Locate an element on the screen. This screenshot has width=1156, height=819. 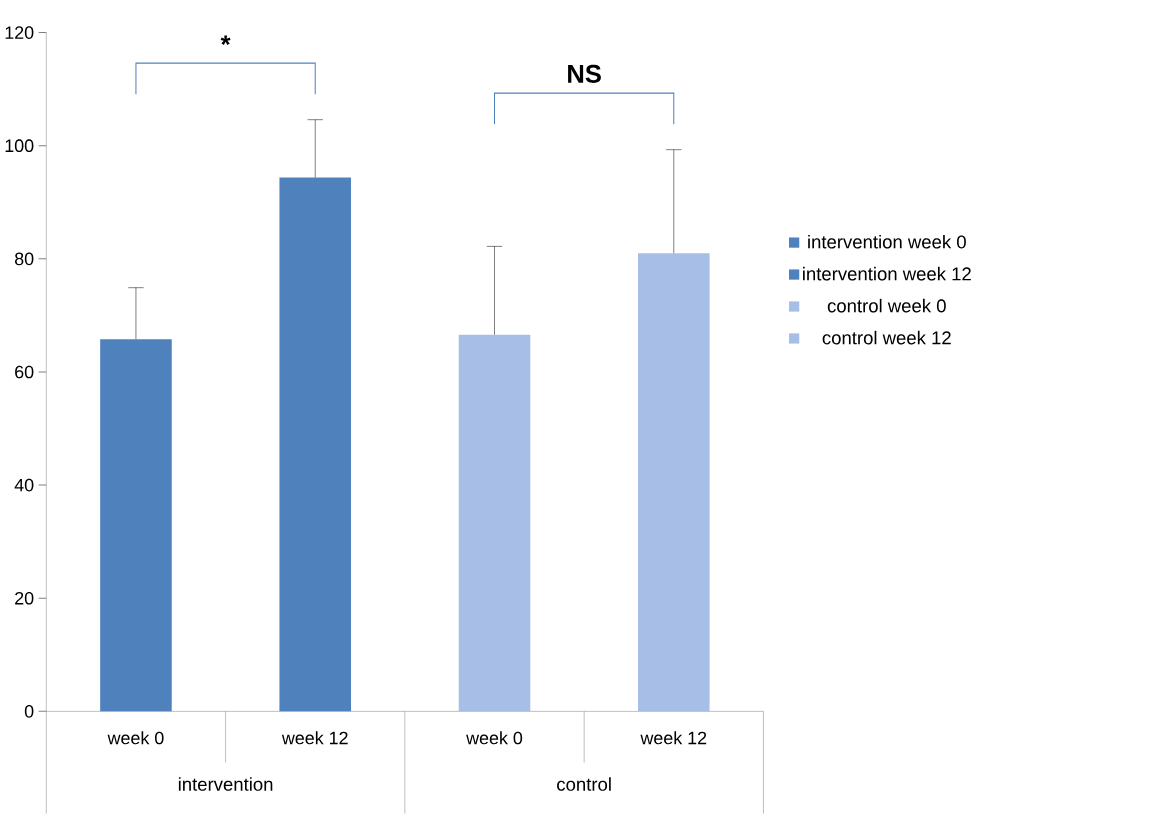
y-tick-label: 80 is located at coordinates (24, 259).